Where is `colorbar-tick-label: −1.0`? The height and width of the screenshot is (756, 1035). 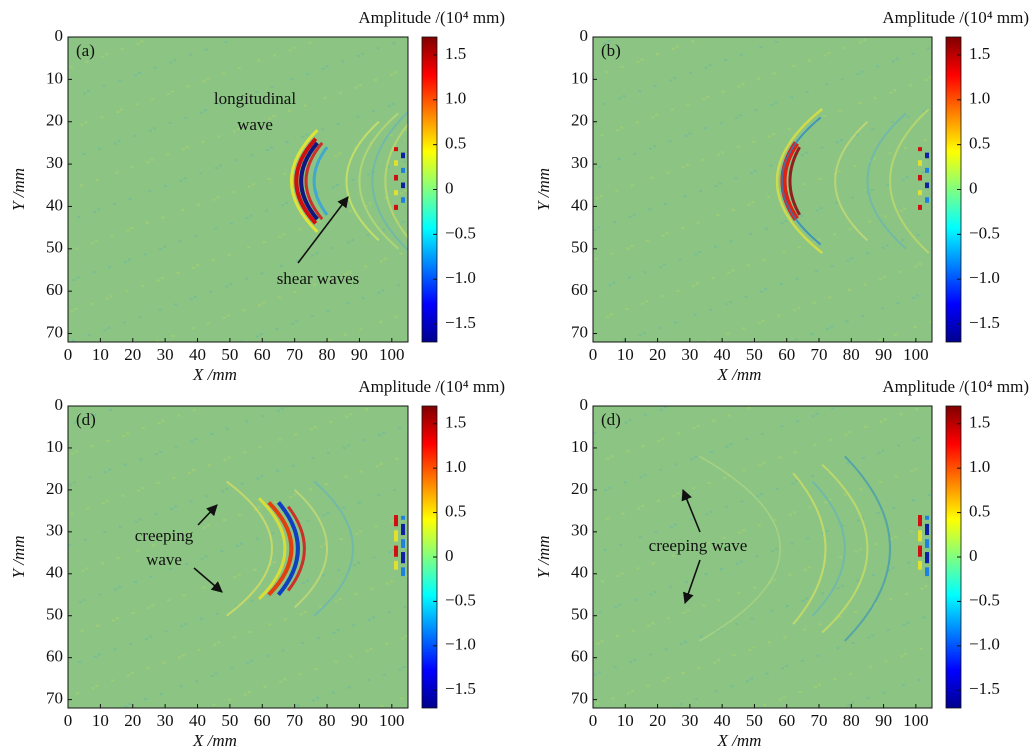 colorbar-tick-label: −1.0 is located at coordinates (984, 644).